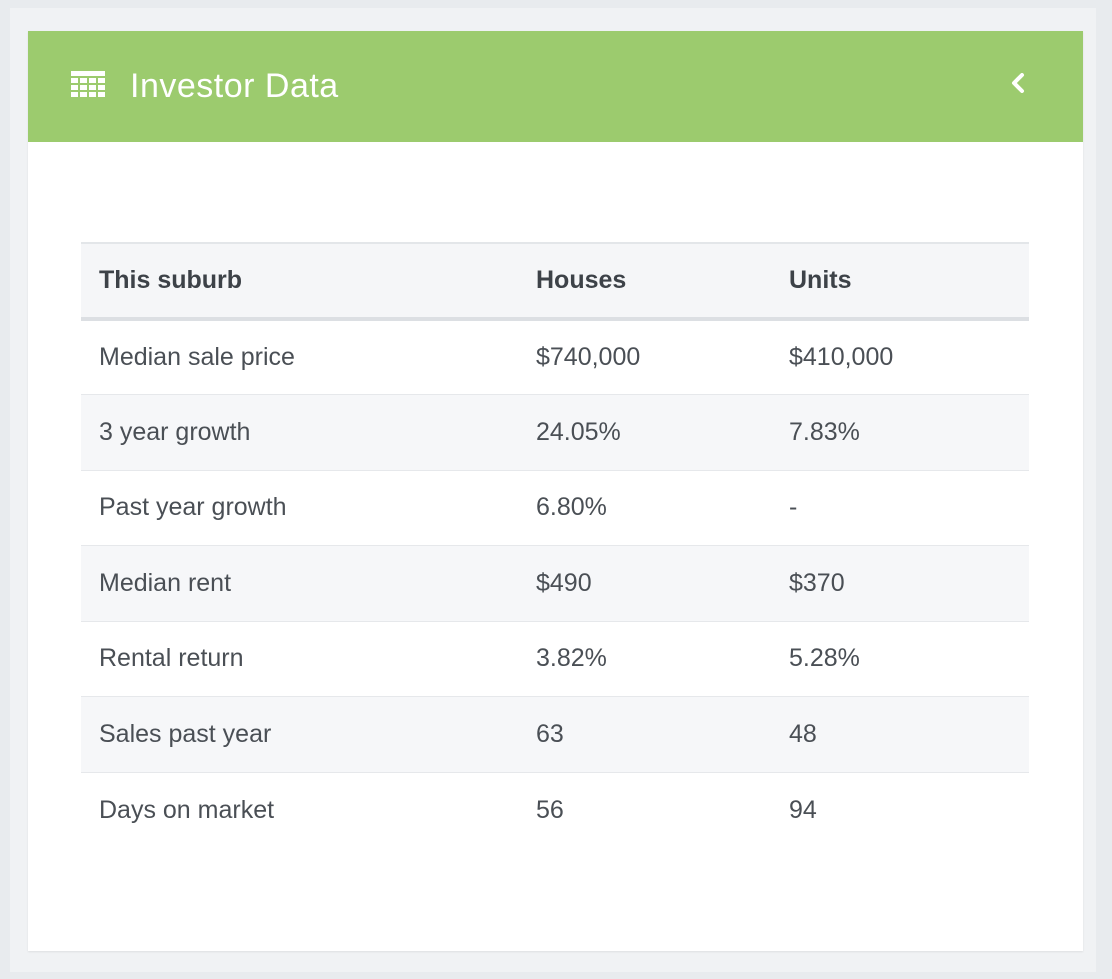  What do you see at coordinates (88, 84) in the screenshot?
I see `table-grid-icon` at bounding box center [88, 84].